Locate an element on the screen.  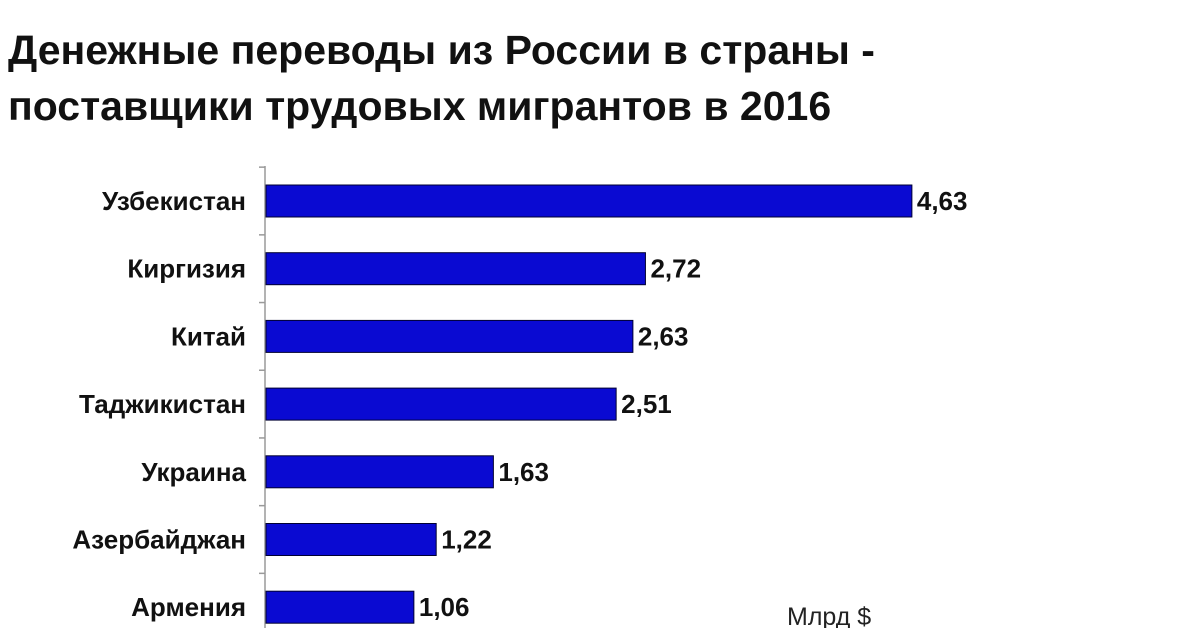
category-label: Армения is located at coordinates (188, 607).